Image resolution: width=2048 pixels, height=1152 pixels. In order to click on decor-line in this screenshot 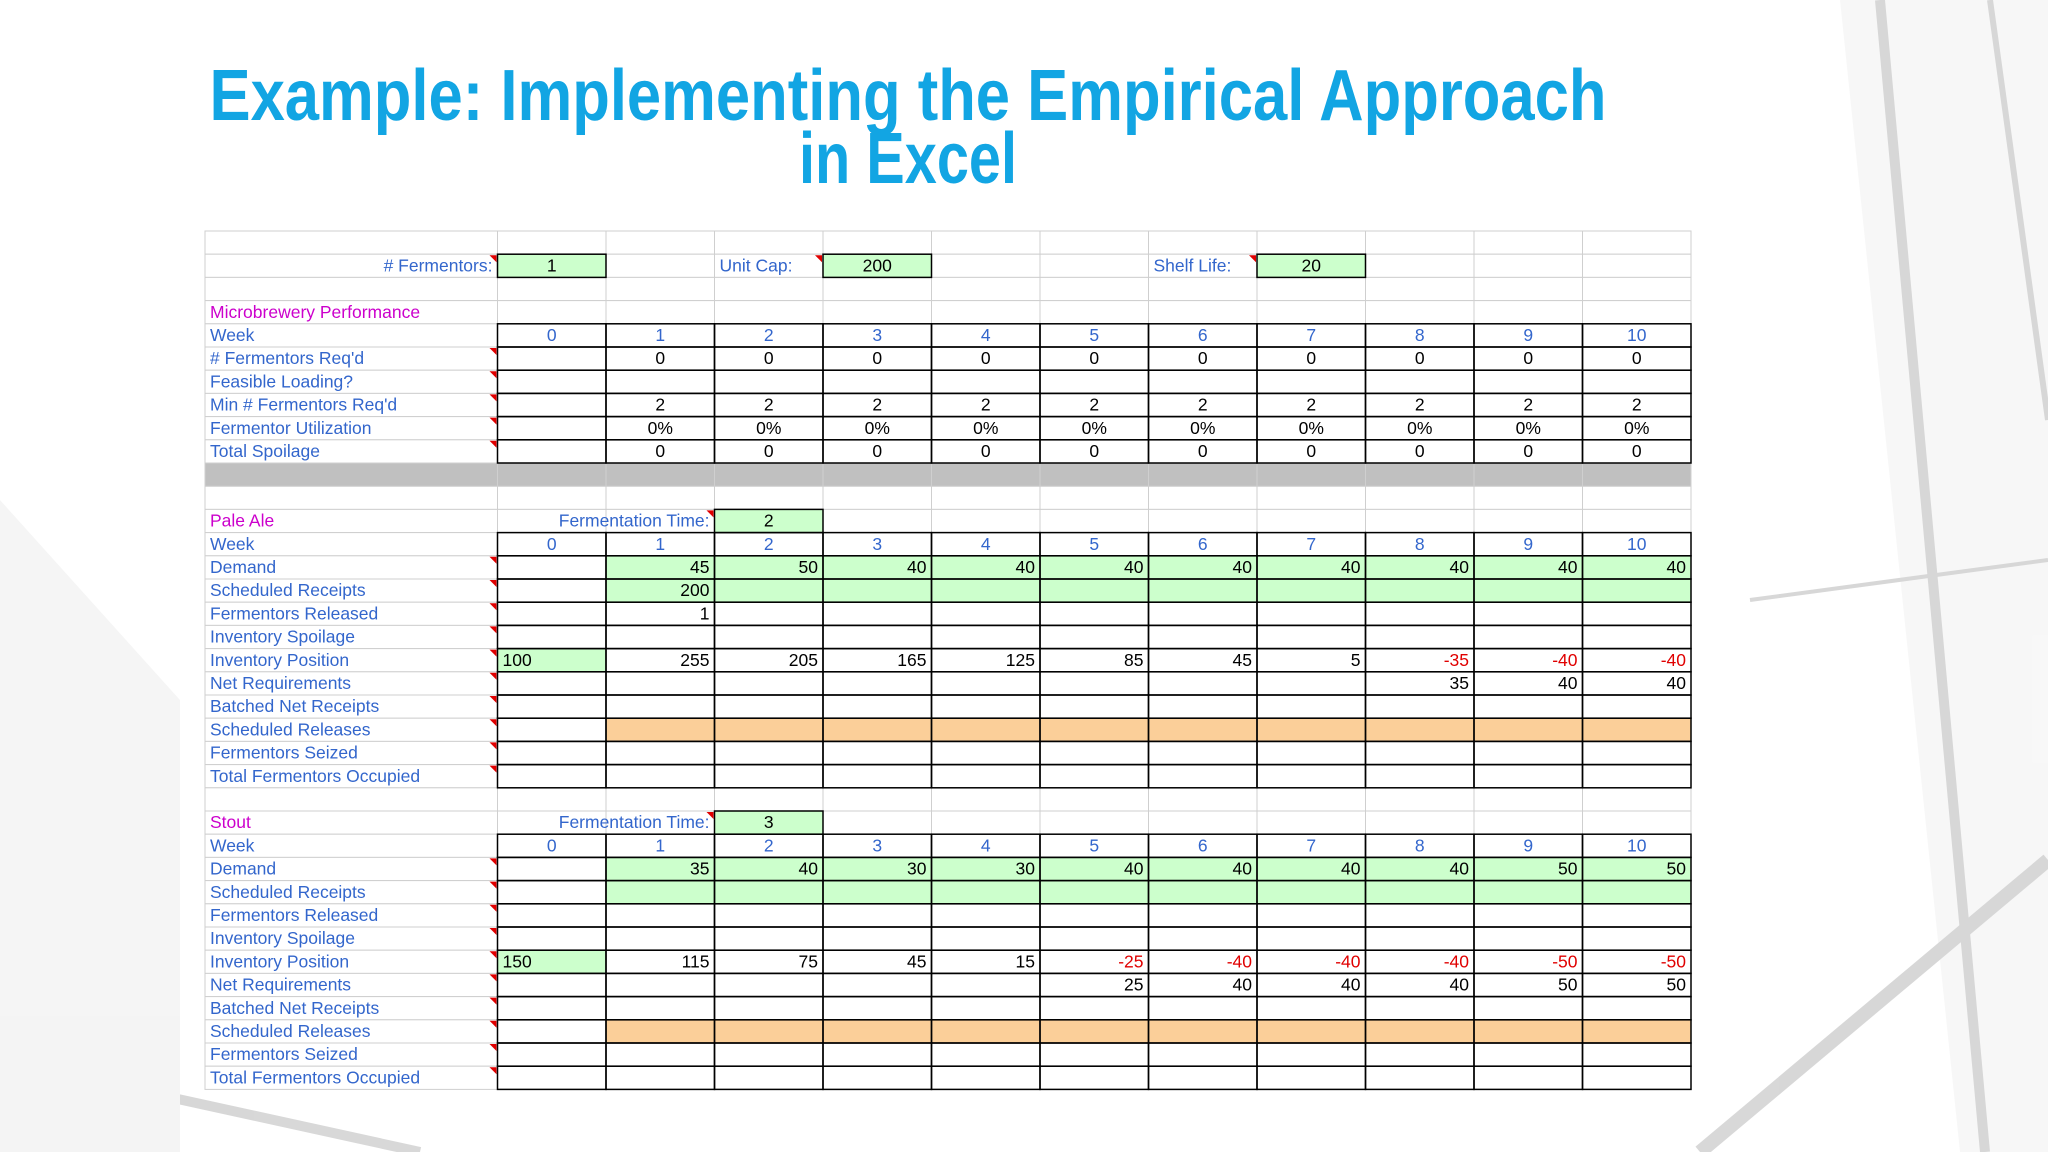, I will do `click(2017, 210)`.